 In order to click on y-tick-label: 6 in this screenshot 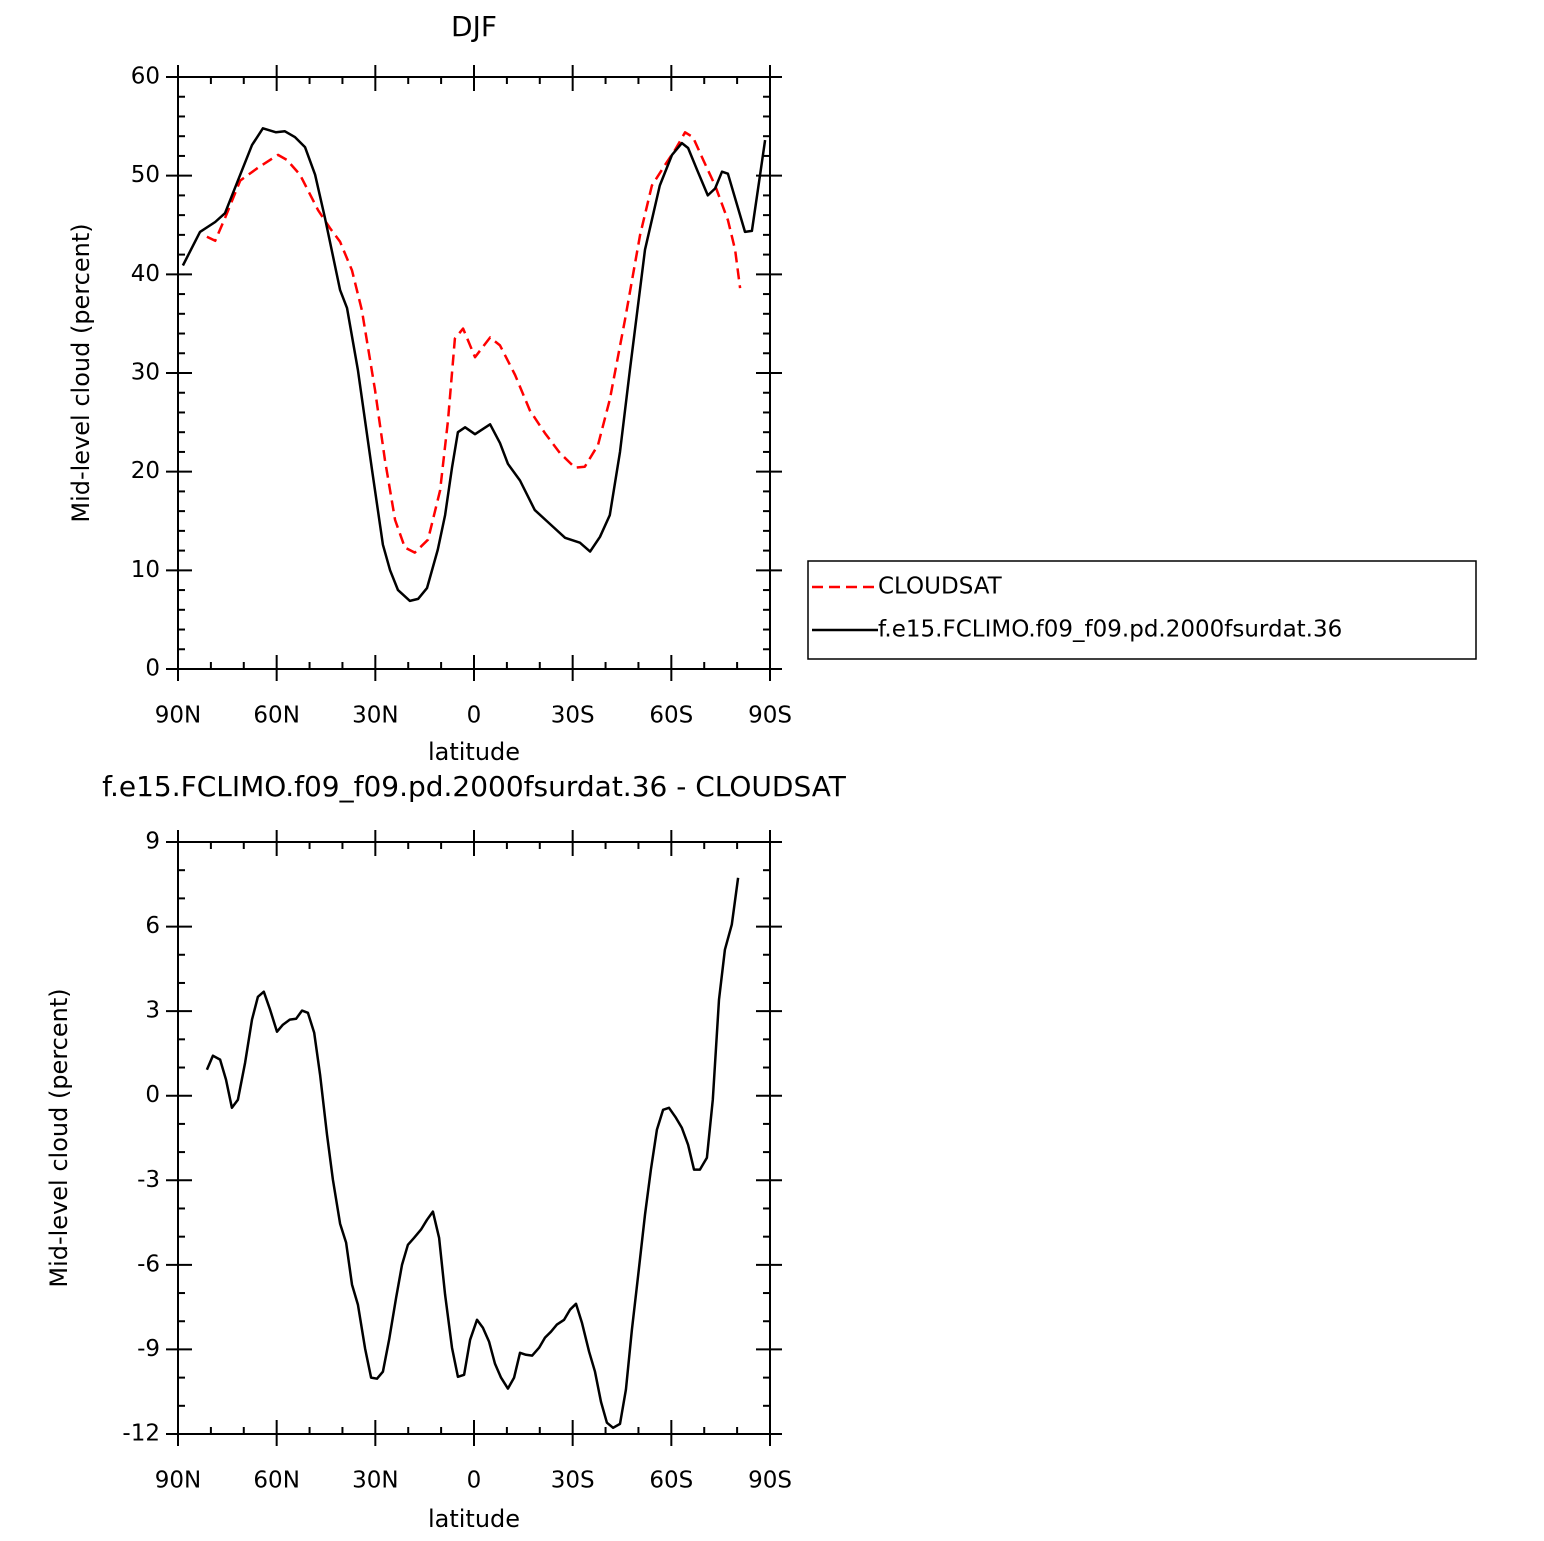, I will do `click(152, 926)`.